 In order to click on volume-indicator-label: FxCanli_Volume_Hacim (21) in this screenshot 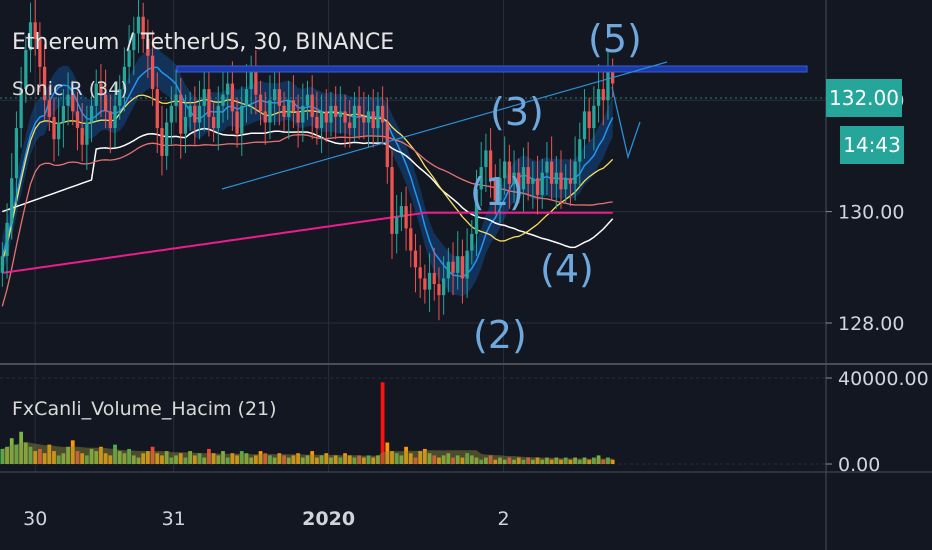, I will do `click(144, 409)`.